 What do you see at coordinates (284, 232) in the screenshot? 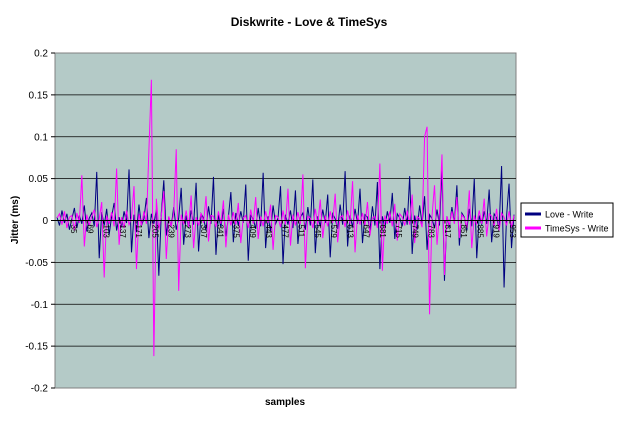
I see `x-tick-label: 477` at bounding box center [284, 232].